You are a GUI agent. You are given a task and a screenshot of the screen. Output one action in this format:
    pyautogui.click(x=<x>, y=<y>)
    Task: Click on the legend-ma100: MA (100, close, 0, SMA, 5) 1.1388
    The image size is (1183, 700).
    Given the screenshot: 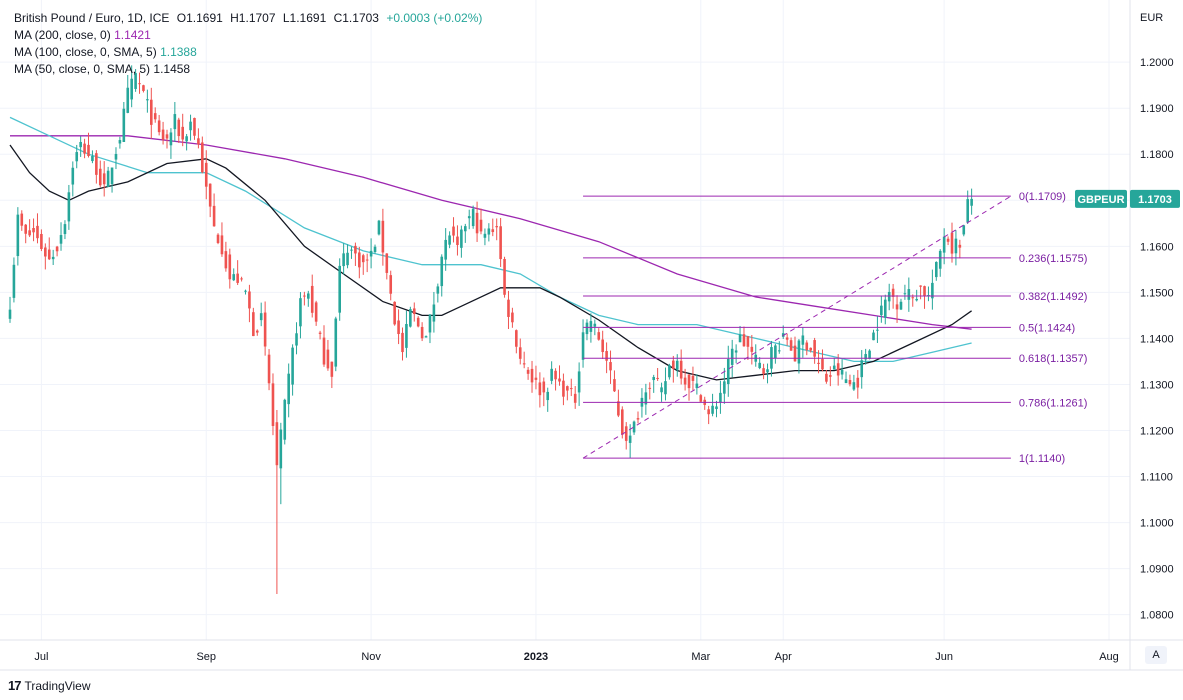 What is the action you would take?
    pyautogui.click(x=248, y=52)
    